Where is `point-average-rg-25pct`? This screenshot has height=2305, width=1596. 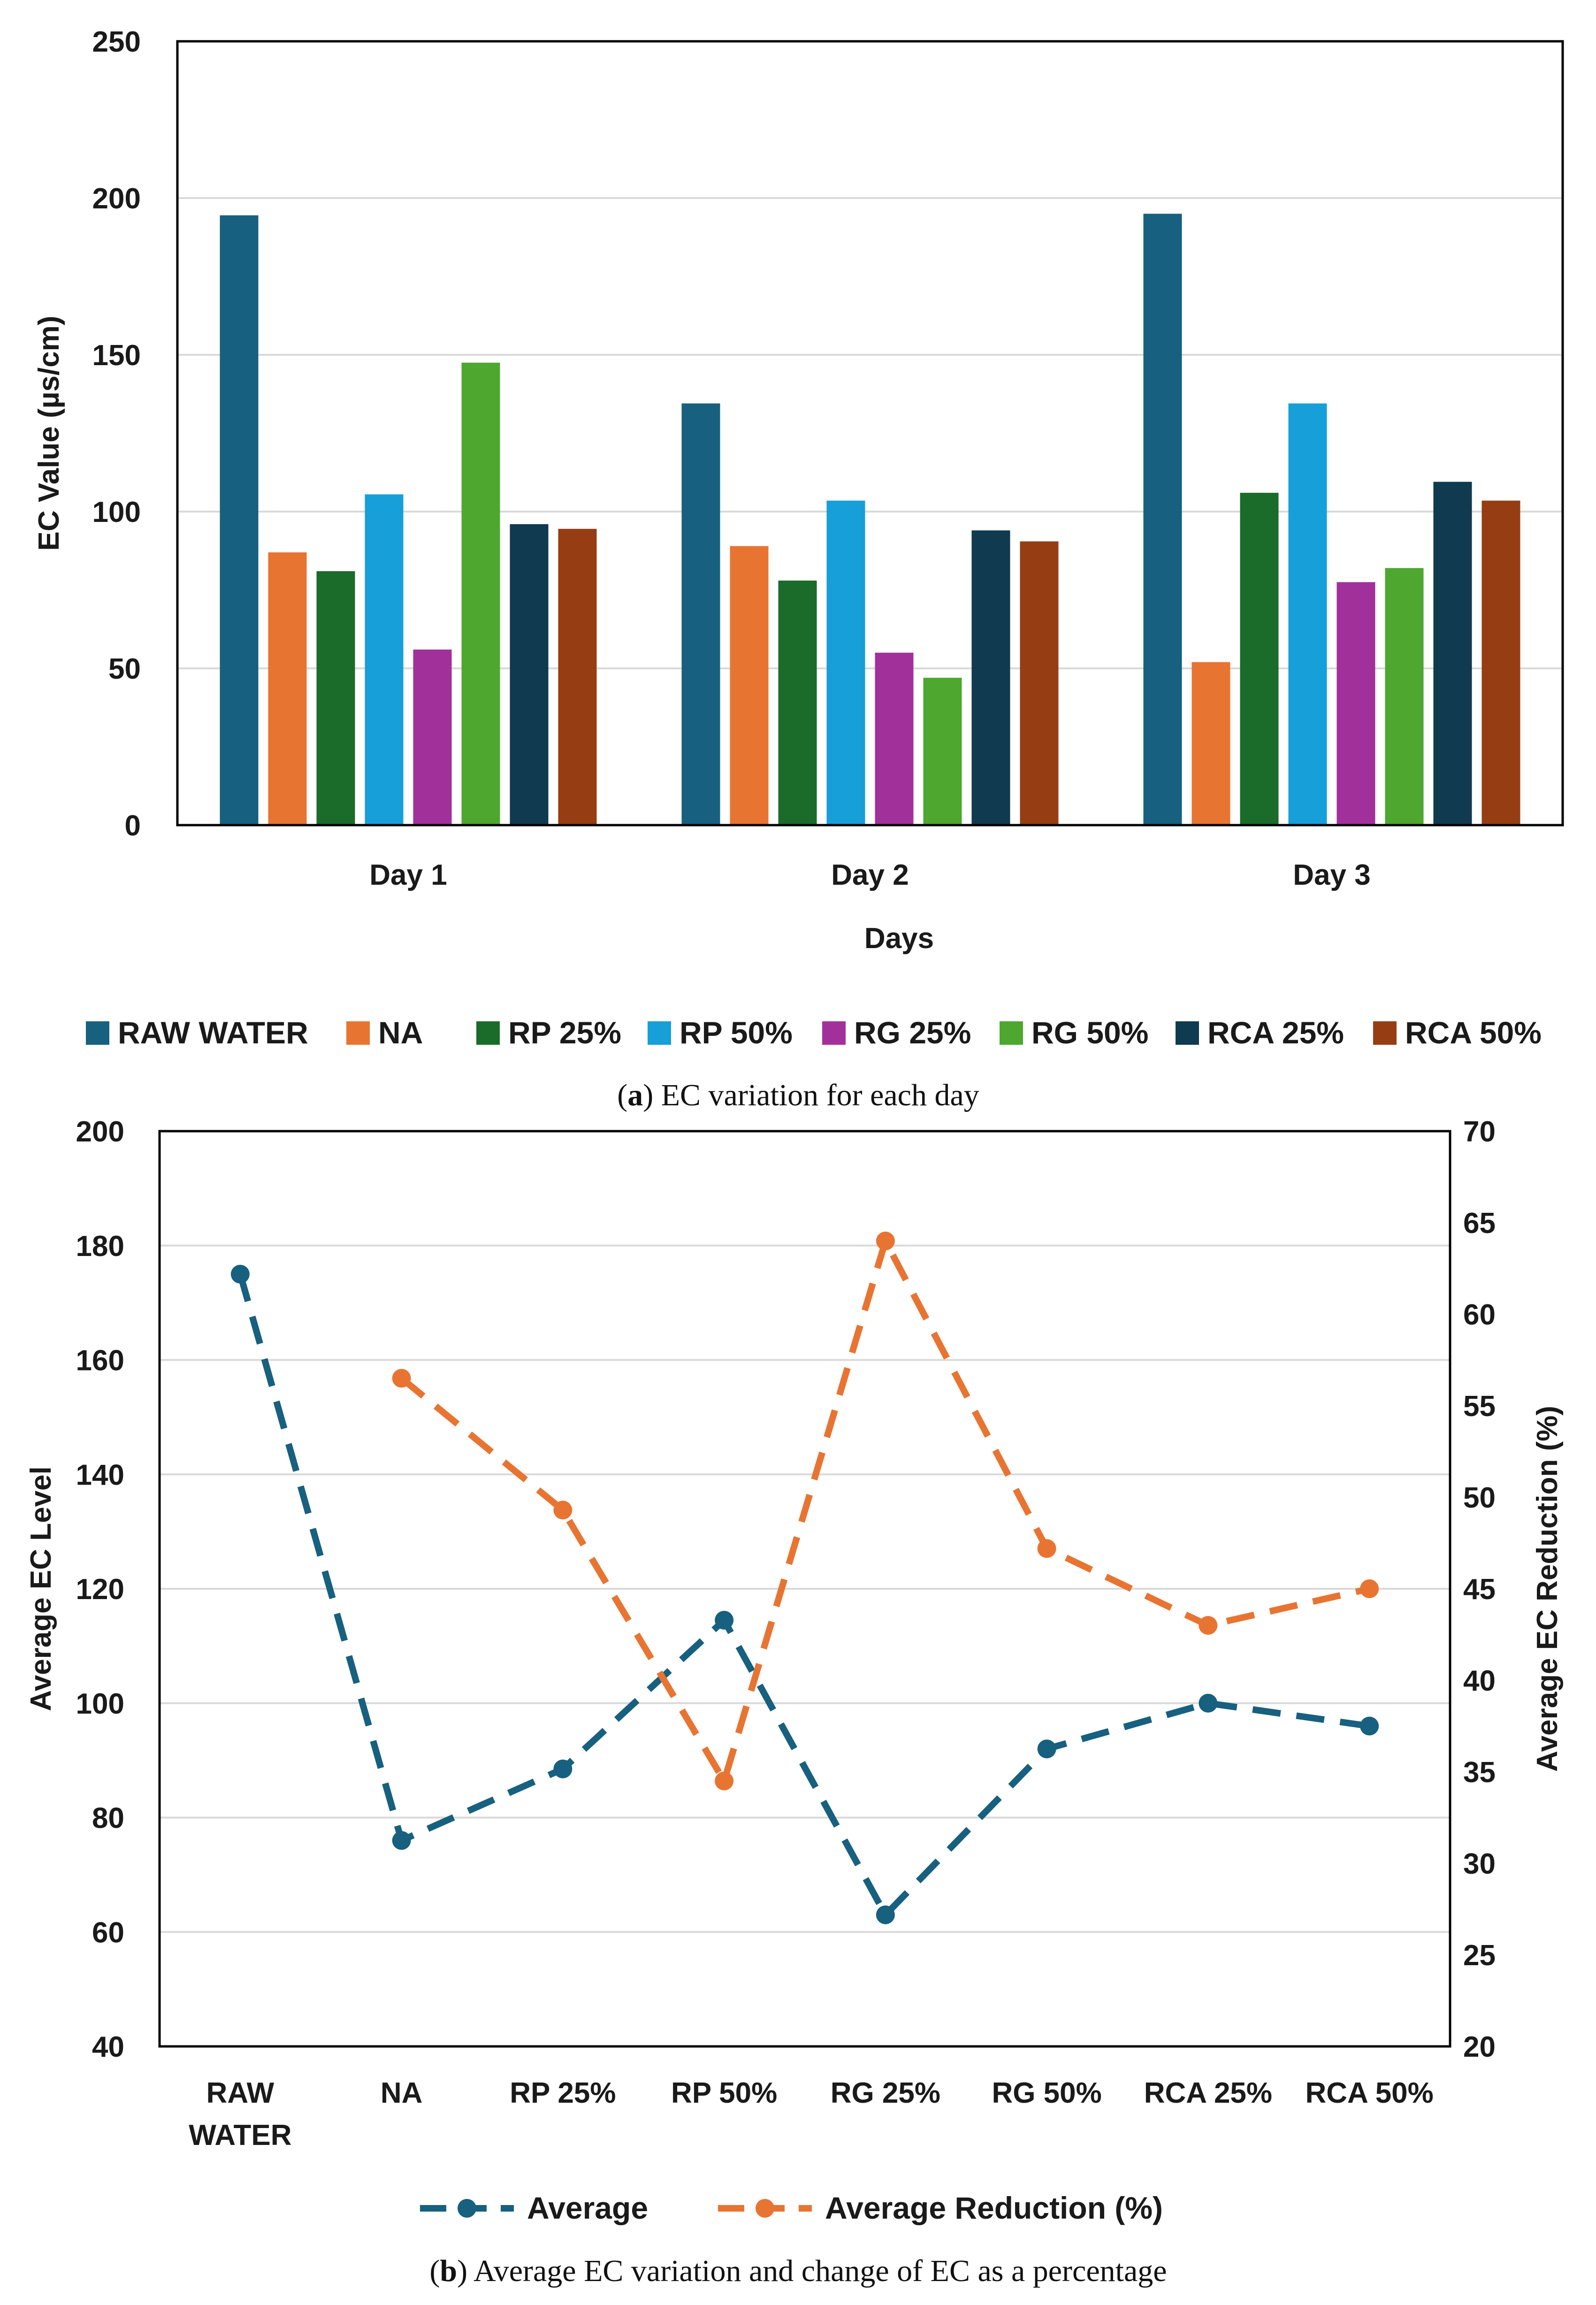 point-average-rg-25pct is located at coordinates (885, 1915).